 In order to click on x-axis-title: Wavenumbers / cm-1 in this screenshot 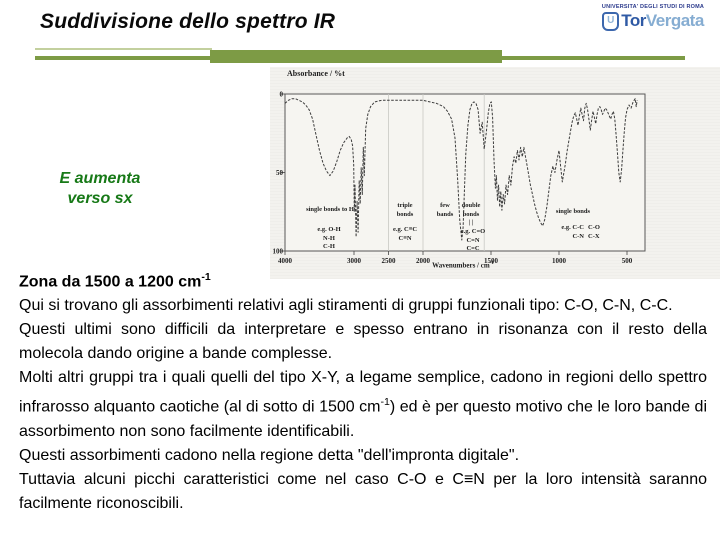, I will do `click(463, 265)`.